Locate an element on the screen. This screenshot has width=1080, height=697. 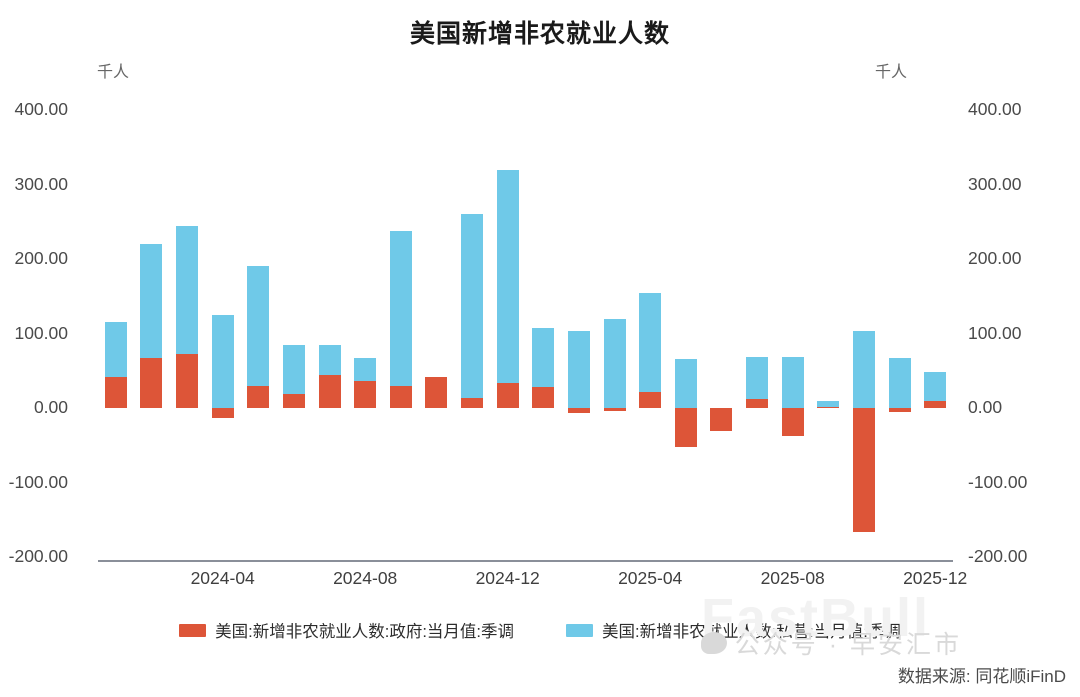
x-tick-label: 2024-12 is located at coordinates (507, 578).